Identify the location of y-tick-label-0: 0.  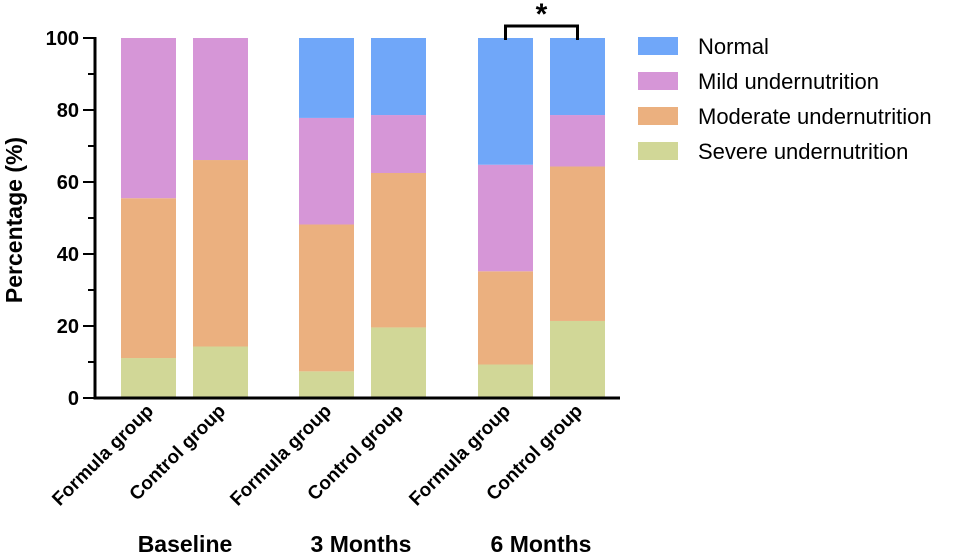
(73, 399).